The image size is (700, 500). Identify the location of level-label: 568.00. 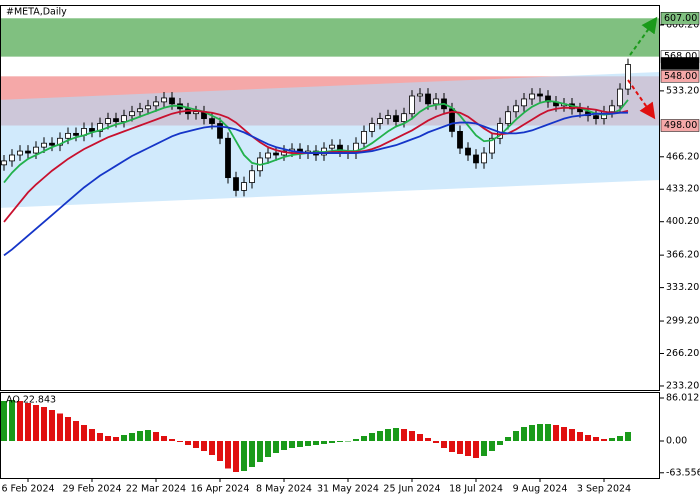
(680, 56).